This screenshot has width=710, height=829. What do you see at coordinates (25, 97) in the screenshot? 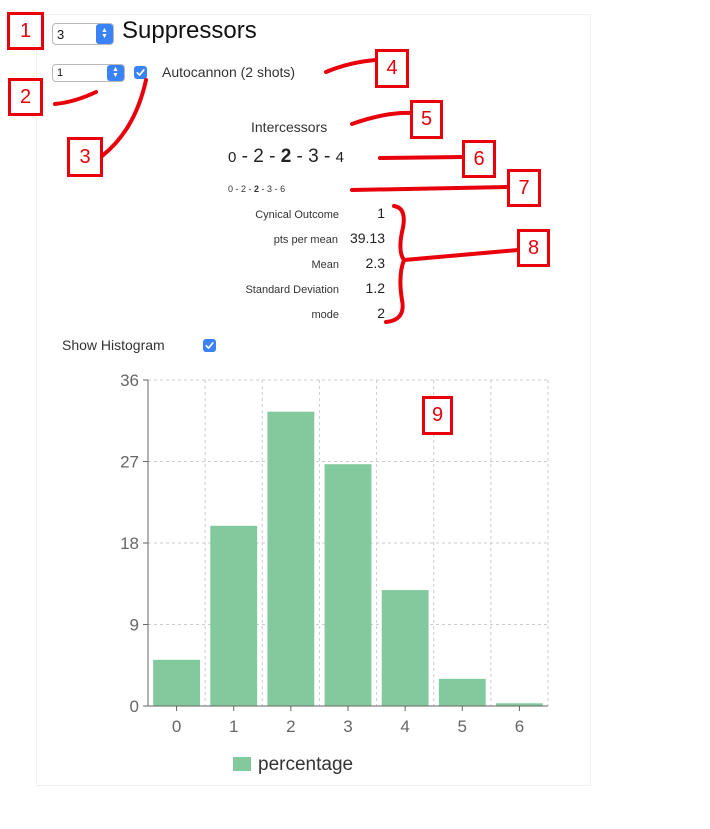
I see `annotation-marker: 2` at bounding box center [25, 97].